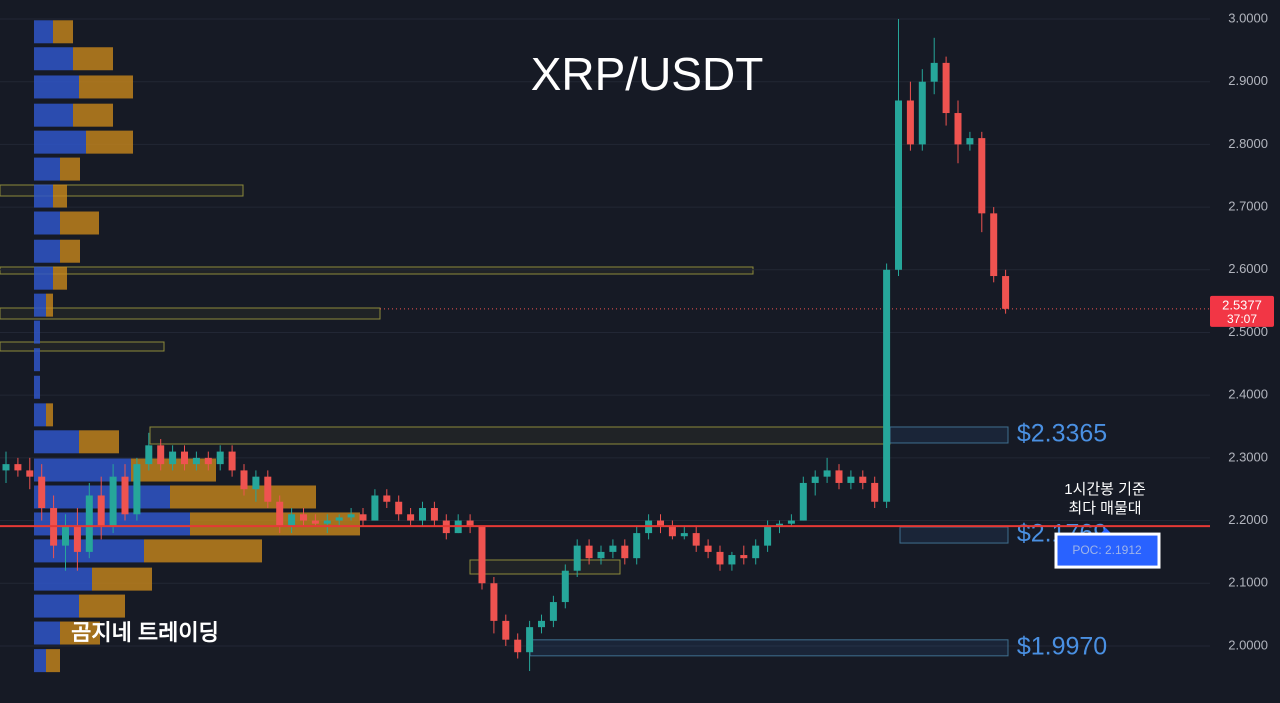  What do you see at coordinates (1248, 519) in the screenshot?
I see `y-tick-label: 2.2000` at bounding box center [1248, 519].